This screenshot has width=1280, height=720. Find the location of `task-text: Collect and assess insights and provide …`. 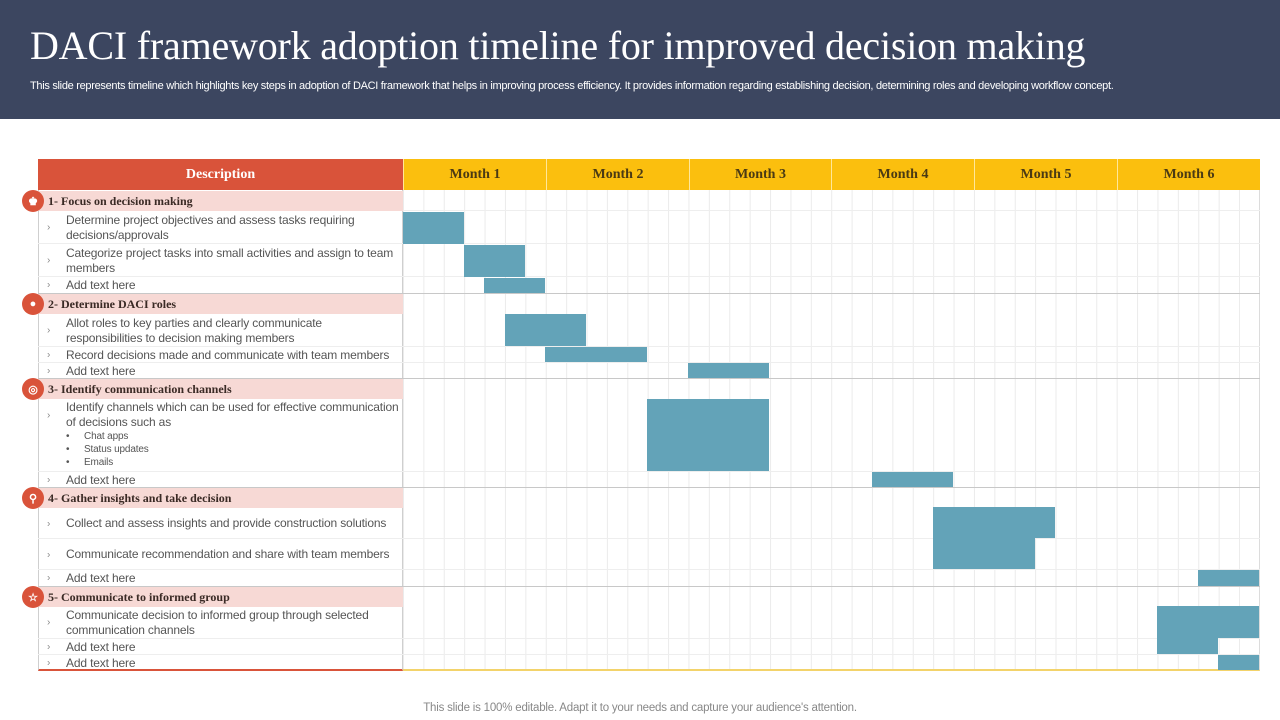

task-text: Collect and assess insights and provide … is located at coordinates (226, 523).